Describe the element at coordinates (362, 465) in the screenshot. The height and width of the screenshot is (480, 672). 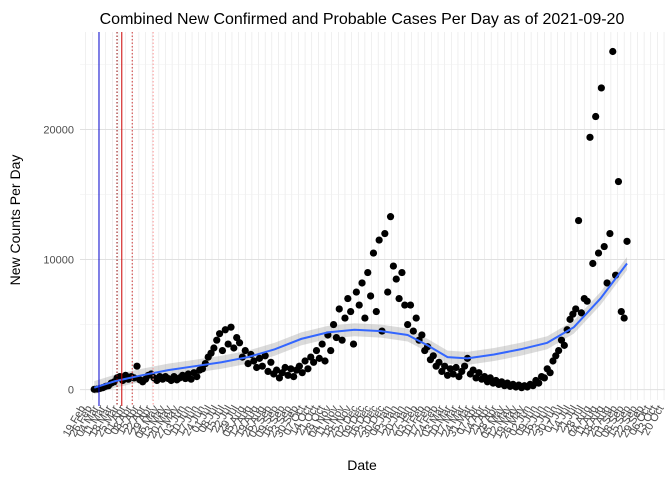
I see `x-axis-title: Date` at that location.